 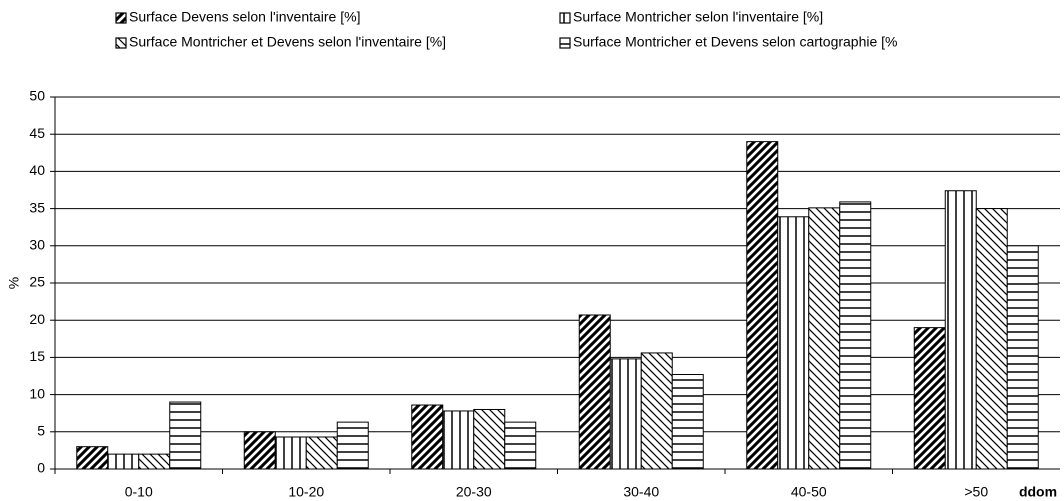 I want to click on y-tick-label: 35, so click(x=37, y=207).